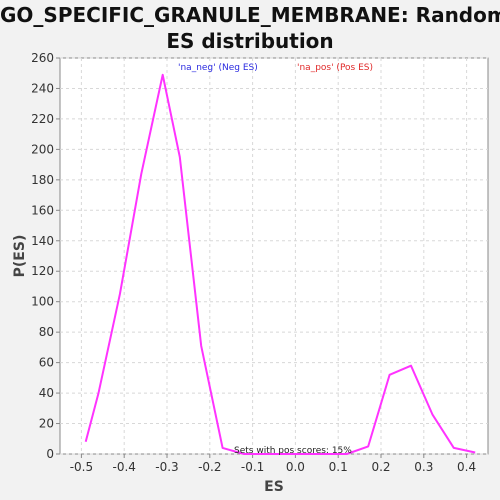 This screenshot has width=500, height=500. What do you see at coordinates (42, 149) in the screenshot?
I see `y-tick-label: 200` at bounding box center [42, 149].